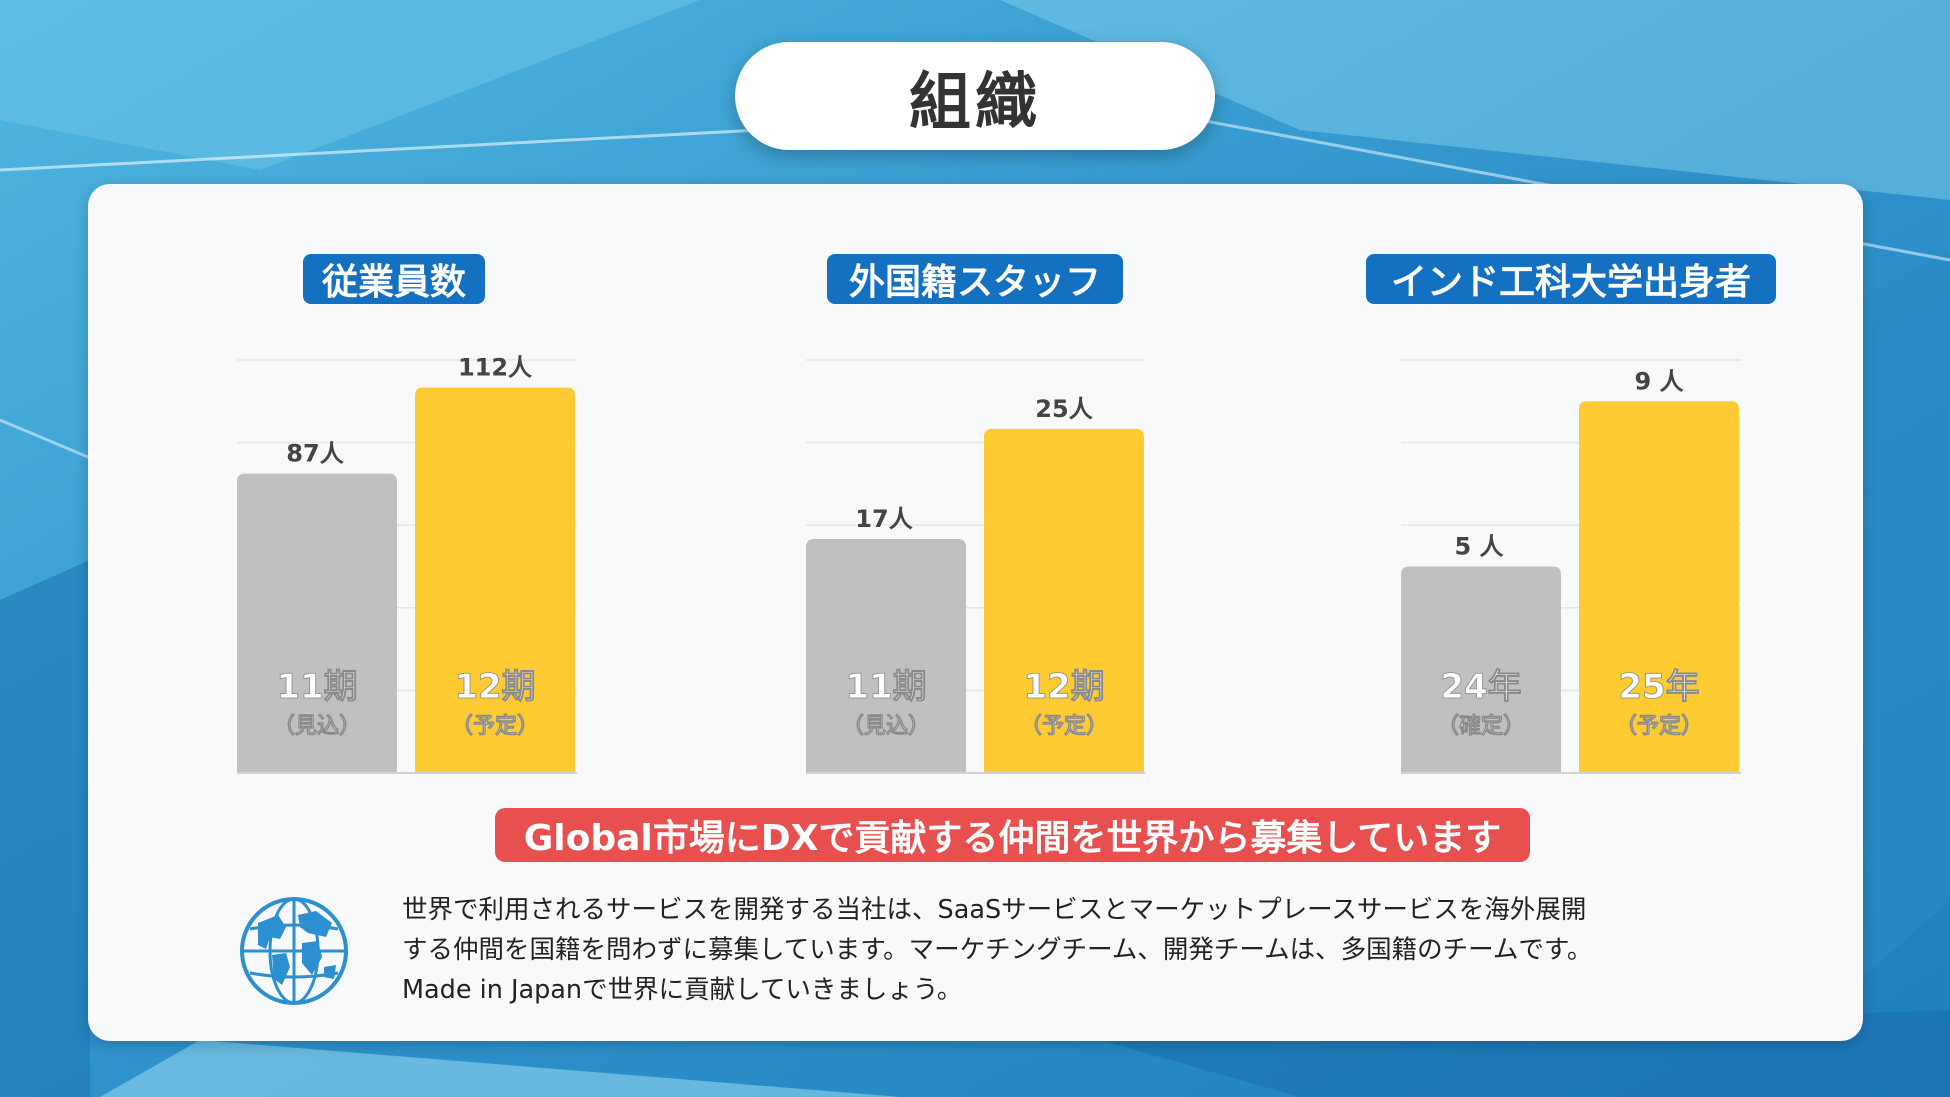  What do you see at coordinates (682, 990) in the screenshot?
I see `description-line-3: Made in Japanで世界に貢献していきましょう。` at bounding box center [682, 990].